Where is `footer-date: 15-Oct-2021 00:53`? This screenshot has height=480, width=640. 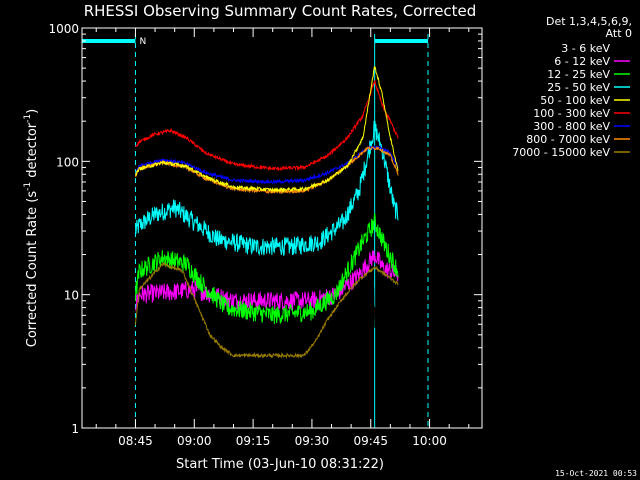
footer-date: 15-Oct-2021 00:53 is located at coordinates (596, 473).